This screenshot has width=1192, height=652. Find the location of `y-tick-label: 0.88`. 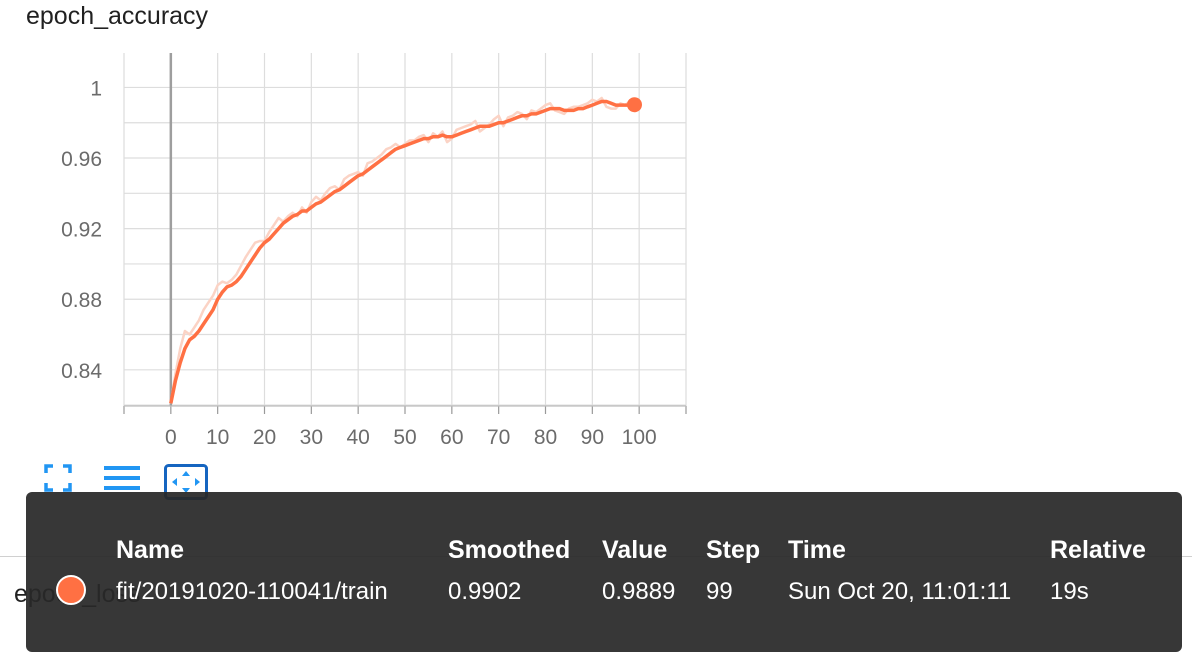

y-tick-label: 0.88 is located at coordinates (81, 300).